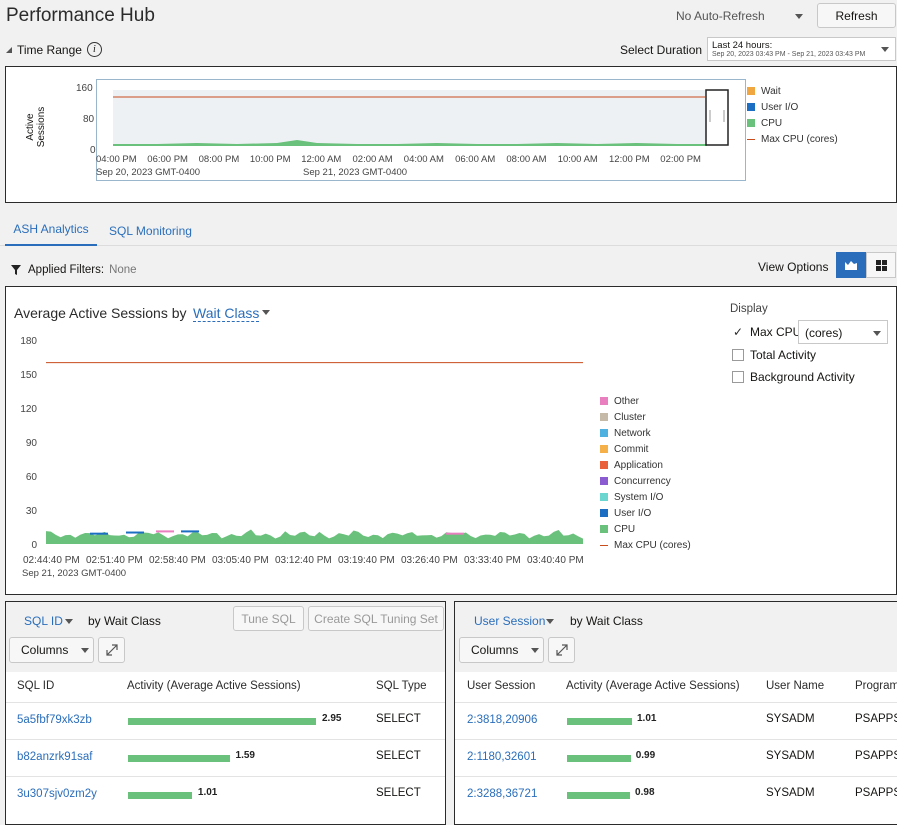 Image resolution: width=897 pixels, height=825 pixels. I want to click on max-cpu-checkbox: ✓ Max CPU, so click(766, 332).